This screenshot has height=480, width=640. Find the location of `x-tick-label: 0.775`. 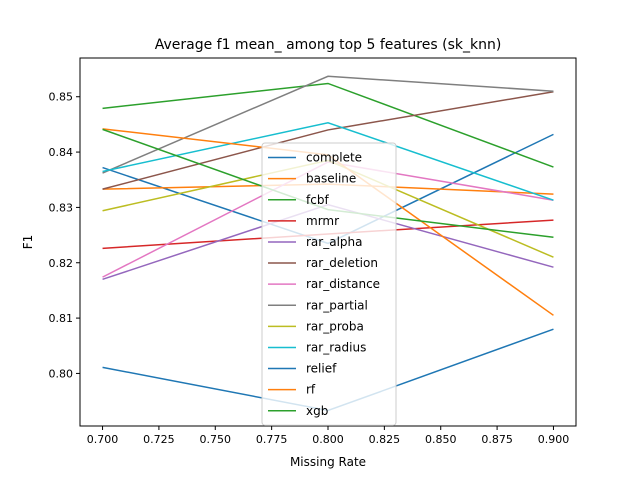

x-tick-label: 0.775 is located at coordinates (272, 439).